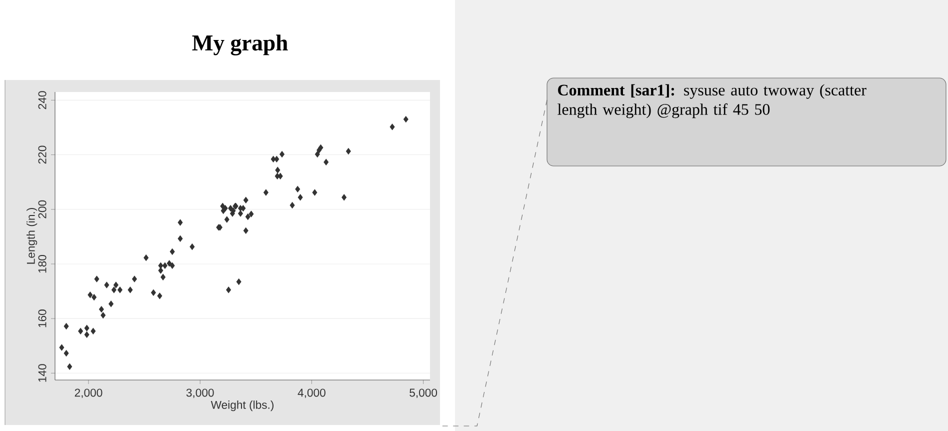  What do you see at coordinates (712, 101) in the screenshot?
I see `text: Comment [sar1]: sysuse auto twoway (scatter length weight) @graph tif 45 50` at bounding box center [712, 101].